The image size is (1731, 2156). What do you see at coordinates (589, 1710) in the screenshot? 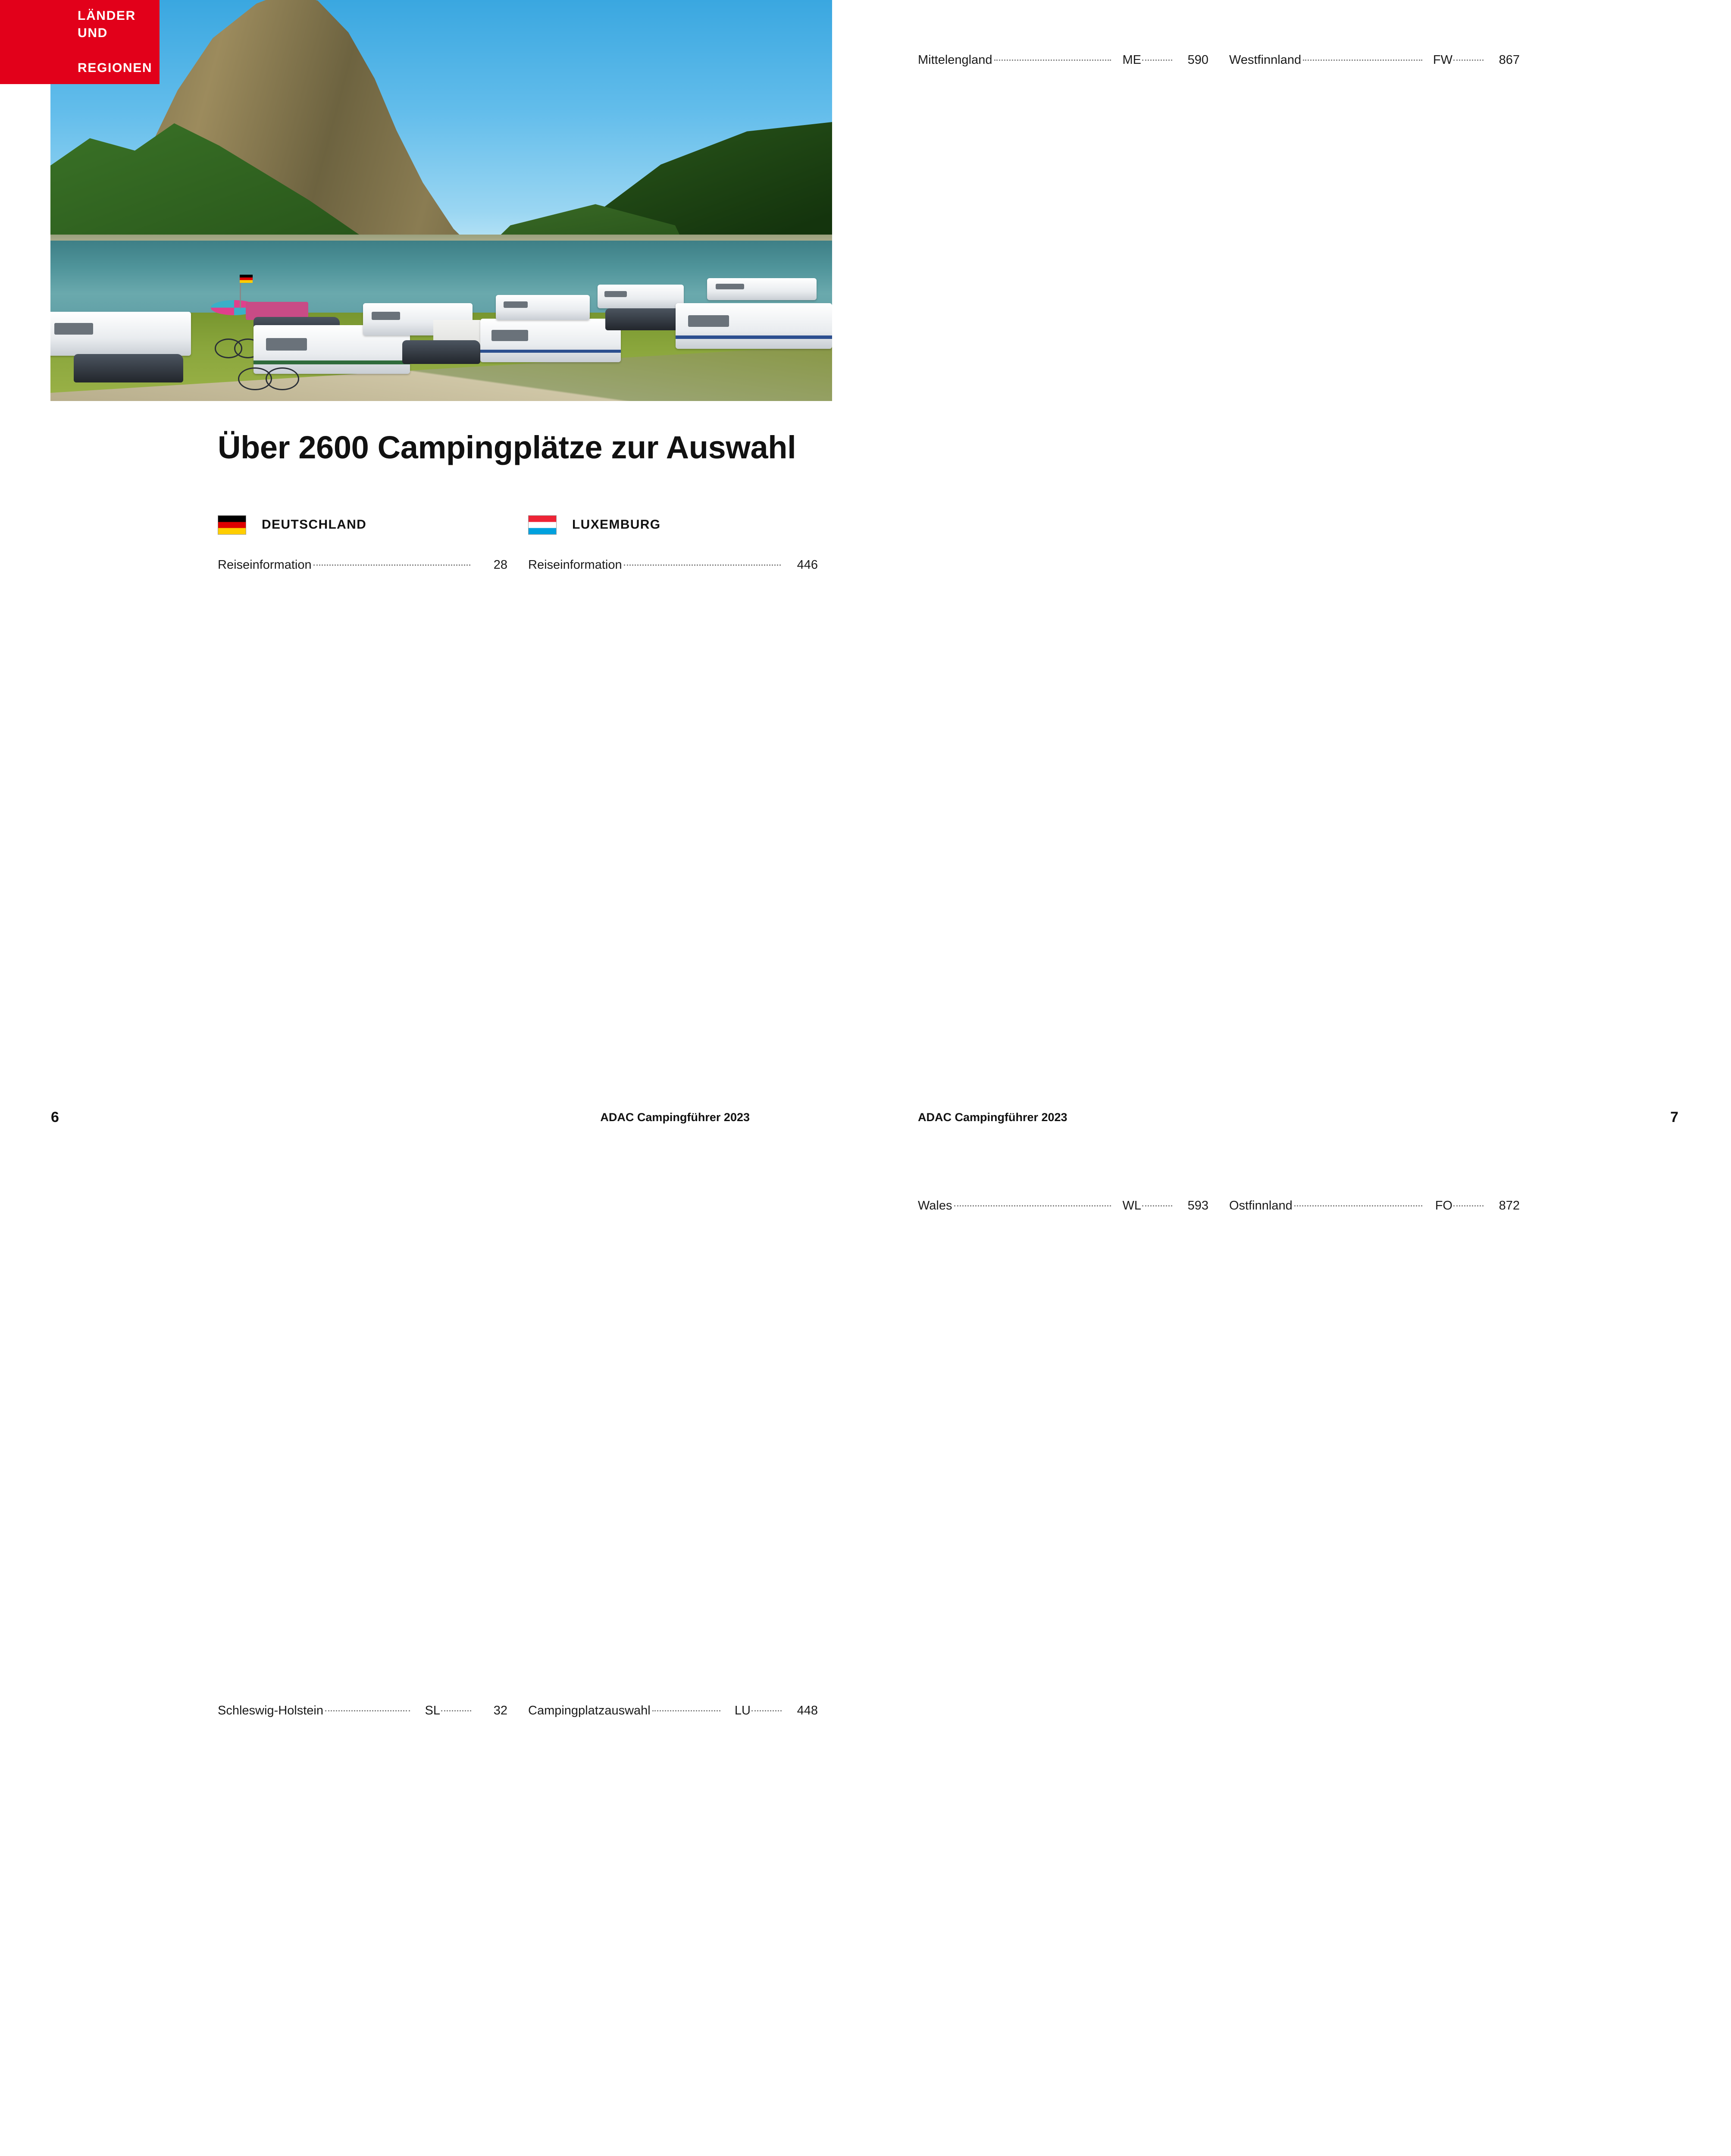
I see `toc-entry-label: Campingplatzauswahl` at bounding box center [589, 1710].